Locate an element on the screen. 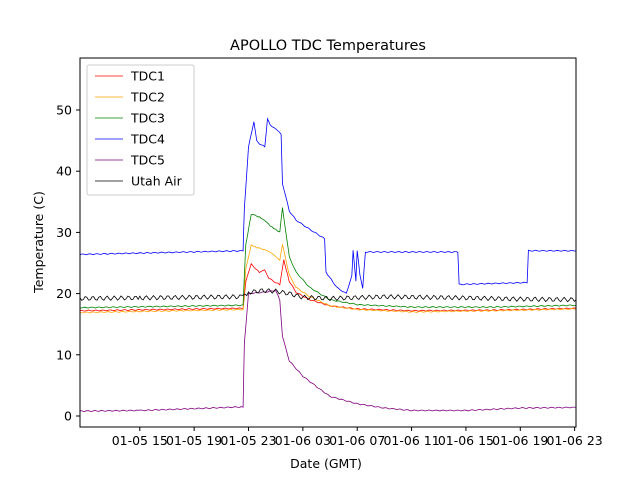 This screenshot has width=640, height=480. series-line-tdc2 is located at coordinates (328, 279).